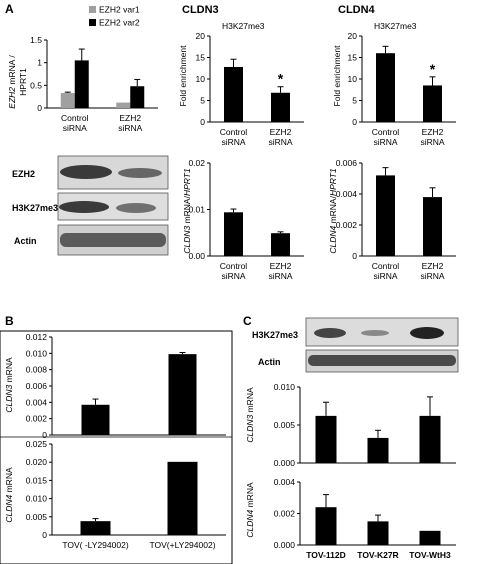 Image resolution: width=477 pixels, height=564 pixels. I want to click on b-cldn4-ytick-label: 0, so click(44, 535).